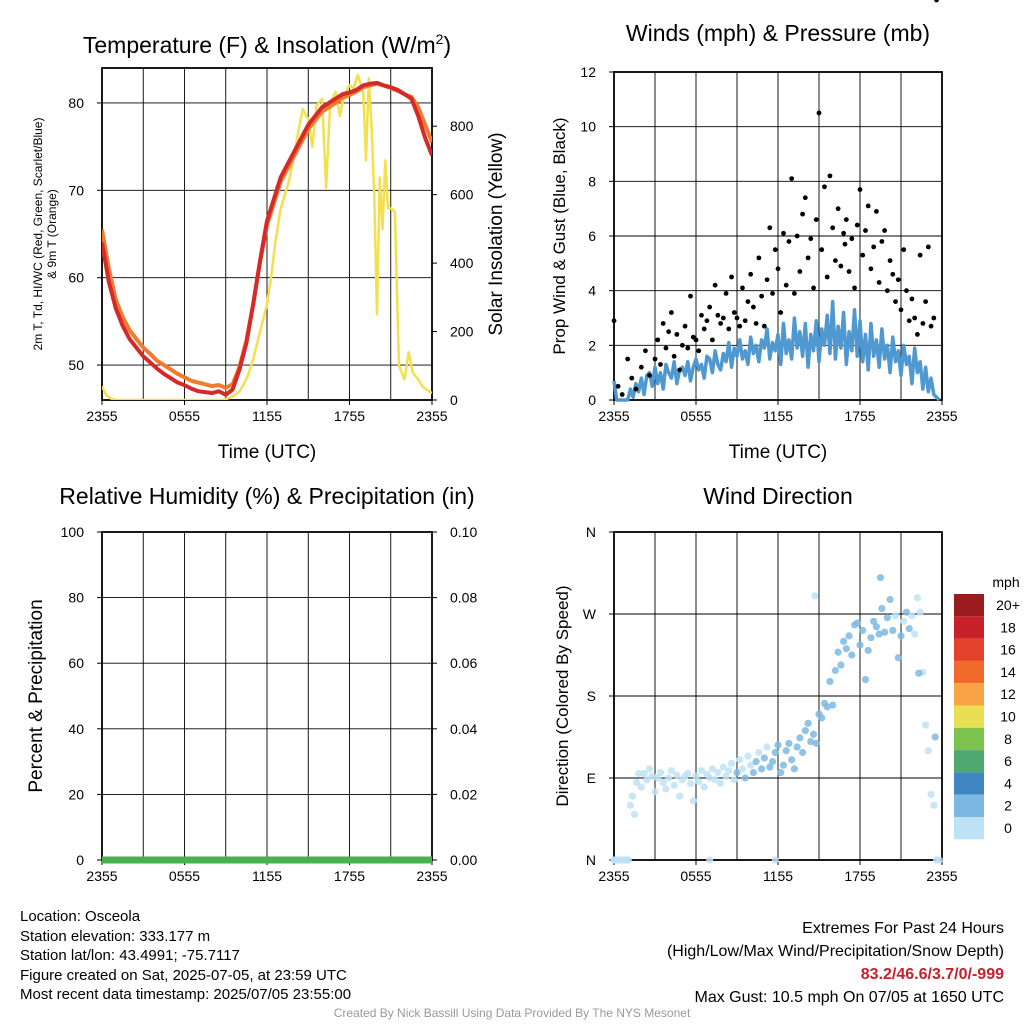 This screenshot has height=1024, width=1024. I want to click on x-tick-label: 1155, so click(778, 416).